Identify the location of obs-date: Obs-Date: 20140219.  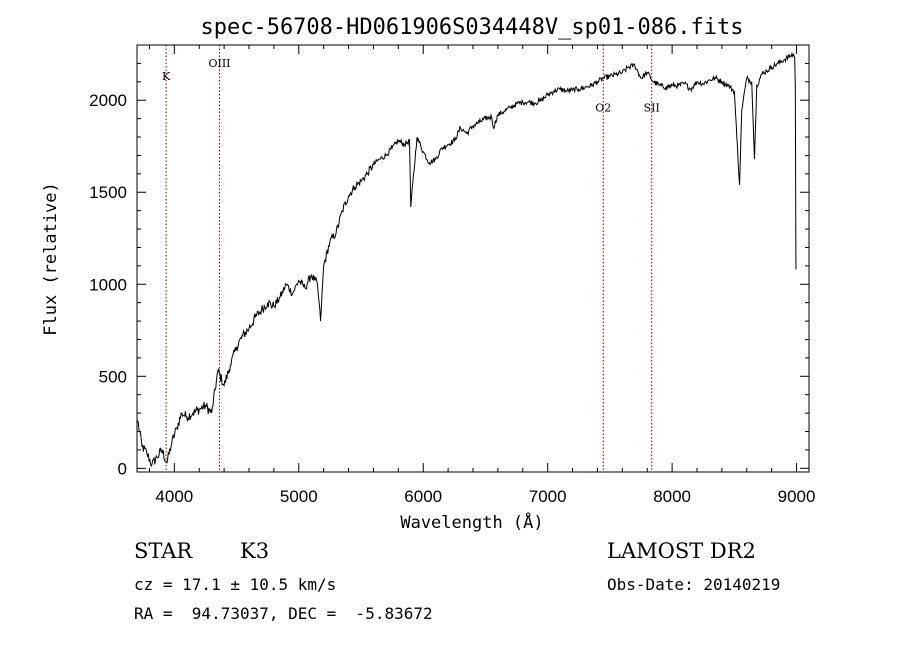
(694, 584).